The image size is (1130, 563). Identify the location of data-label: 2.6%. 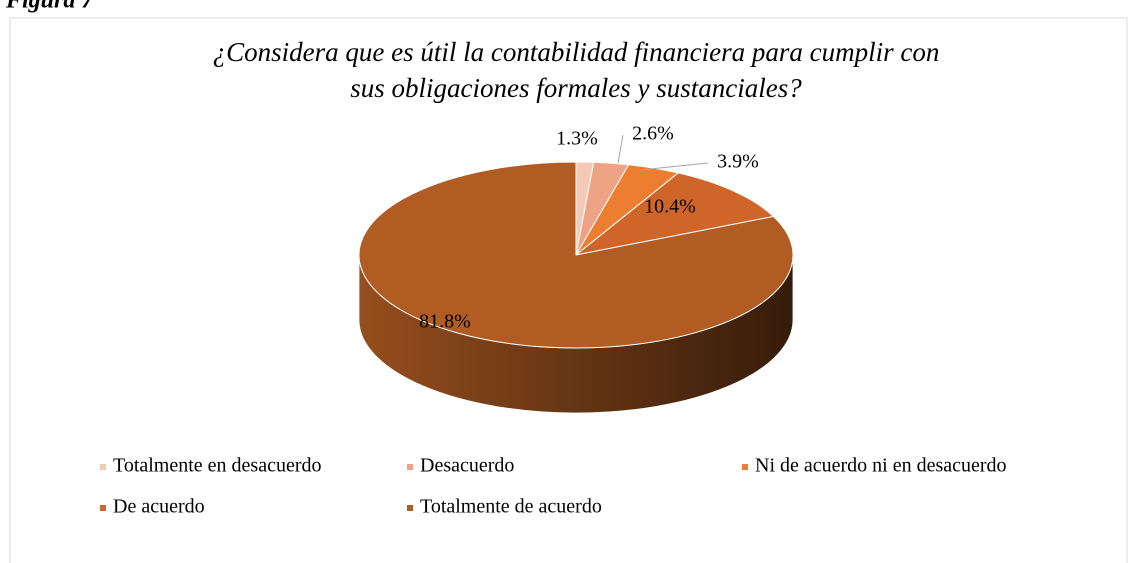
(653, 134).